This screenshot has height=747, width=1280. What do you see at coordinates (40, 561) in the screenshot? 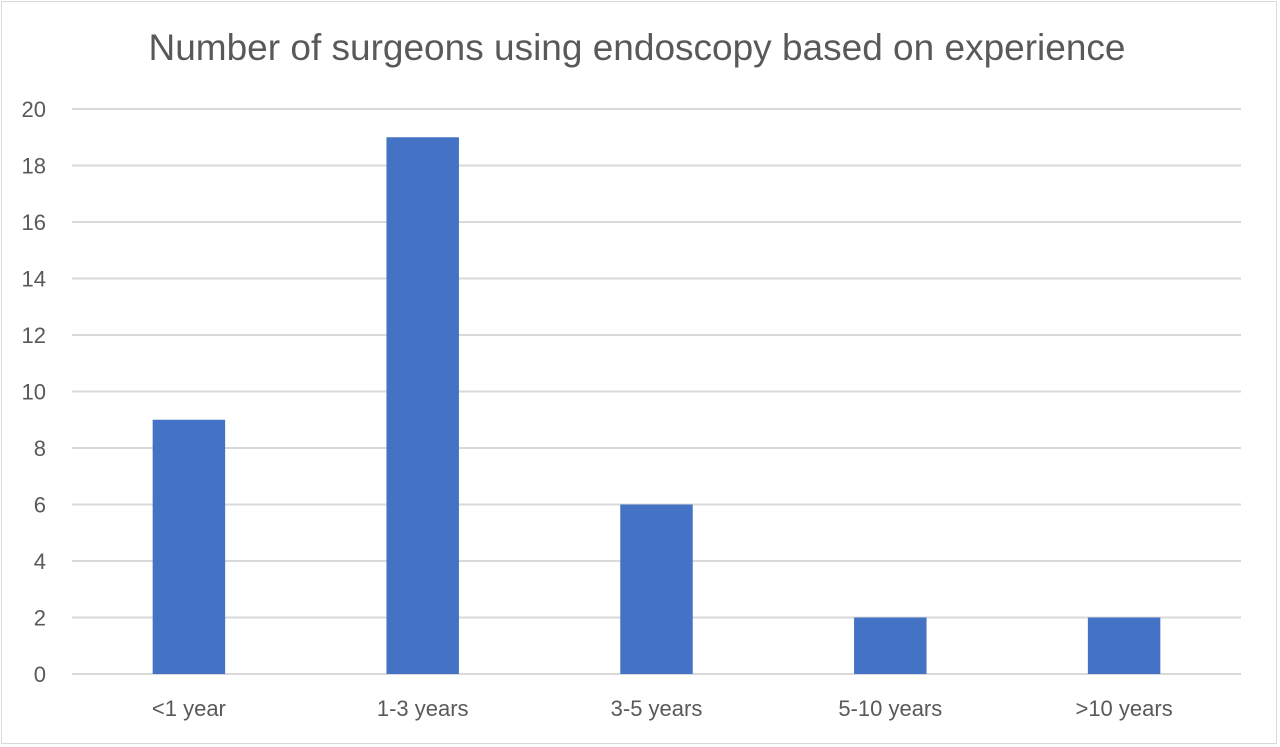
I see `y-tick-label: 4` at bounding box center [40, 561].